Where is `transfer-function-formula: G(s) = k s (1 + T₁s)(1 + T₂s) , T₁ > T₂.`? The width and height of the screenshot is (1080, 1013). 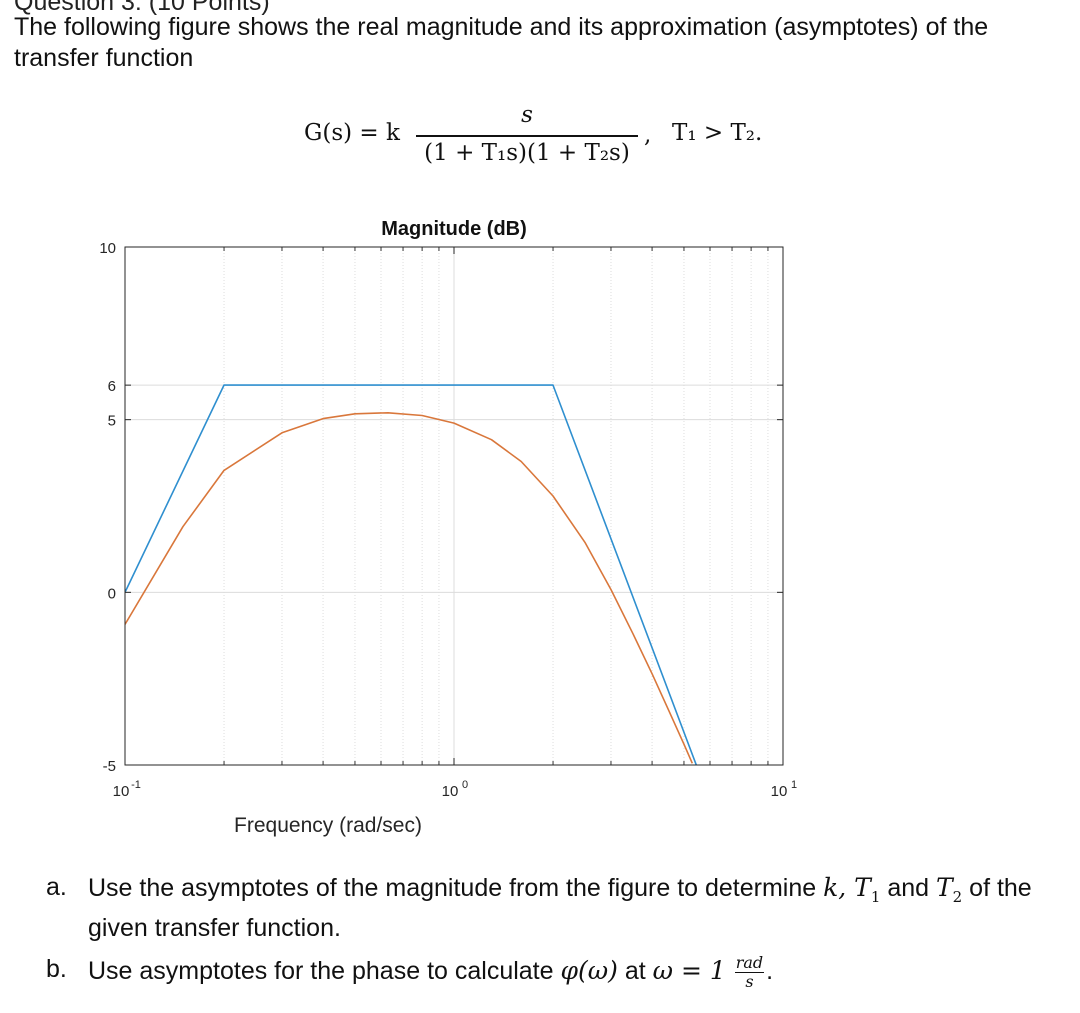 transfer-function-formula: G(s) = k s (1 + T₁s)(1 + T₂s) , T₁ > T₂. is located at coordinates (544, 140).